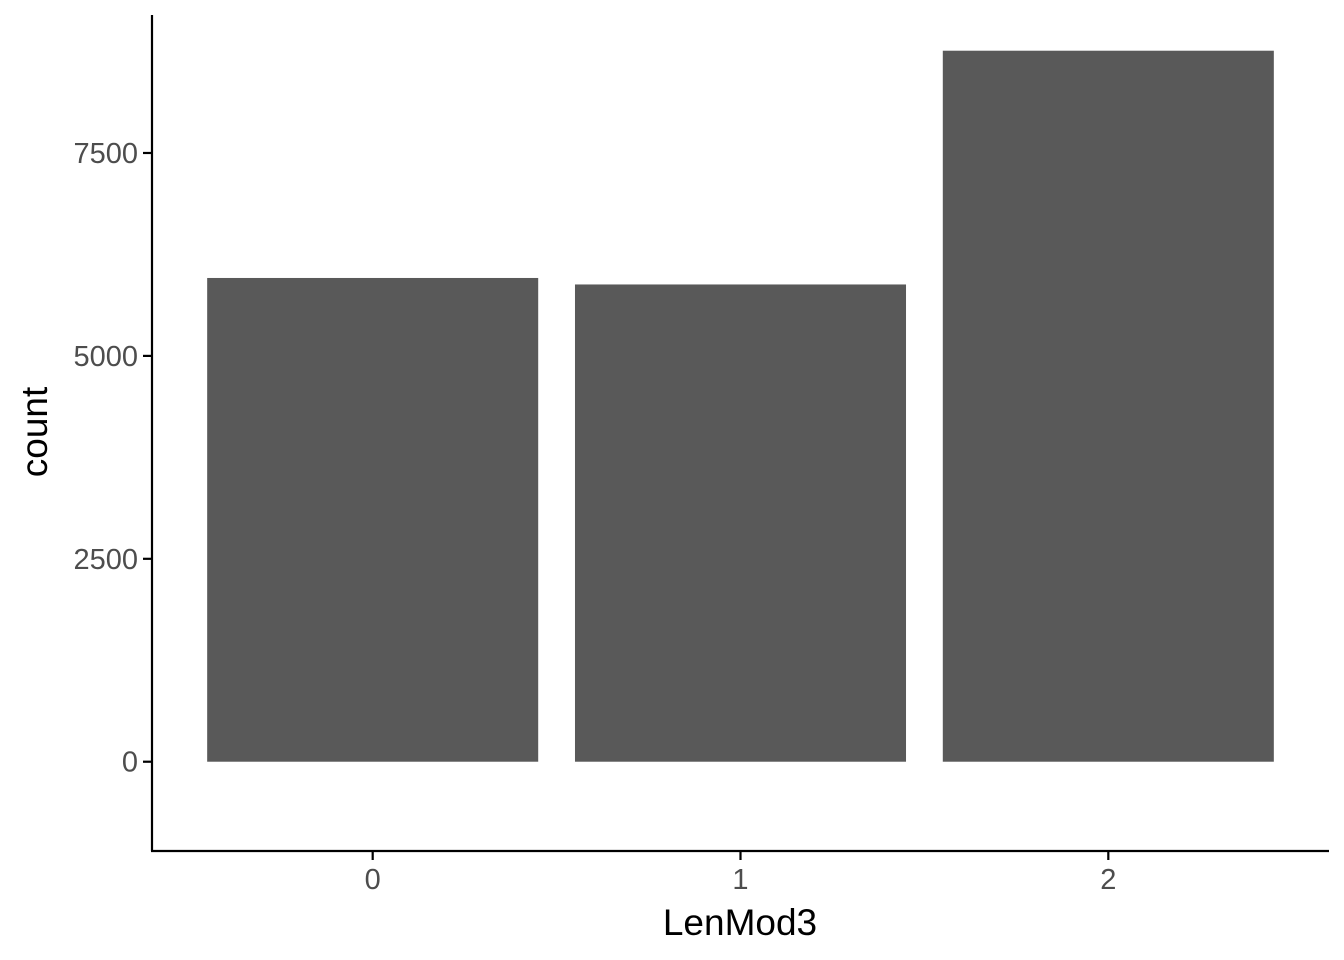  Describe the element at coordinates (740, 880) in the screenshot. I see `x-tick-label: 1` at that location.